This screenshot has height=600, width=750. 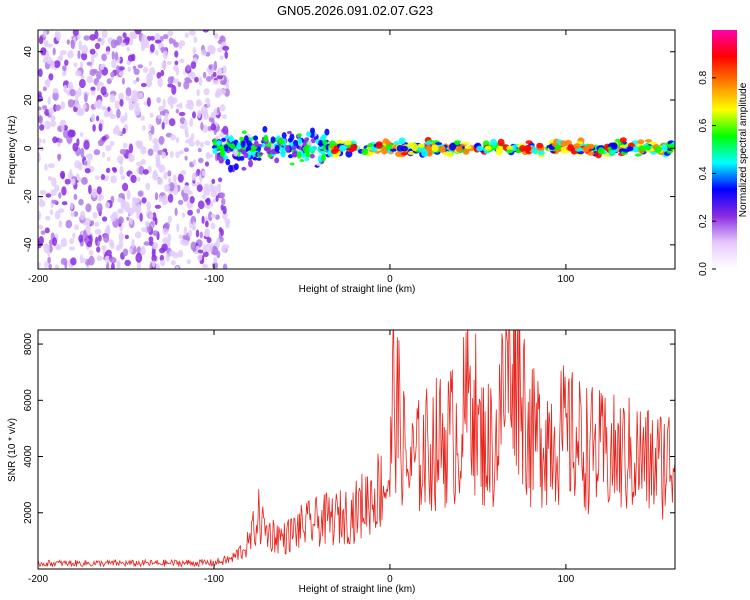 What do you see at coordinates (390, 279) in the screenshot?
I see `x-tick-label: 0` at bounding box center [390, 279].